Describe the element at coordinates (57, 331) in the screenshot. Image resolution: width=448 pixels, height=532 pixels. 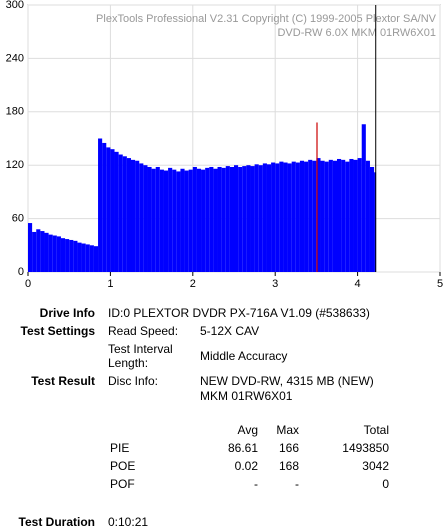
I see `label: Test Settings` at that location.